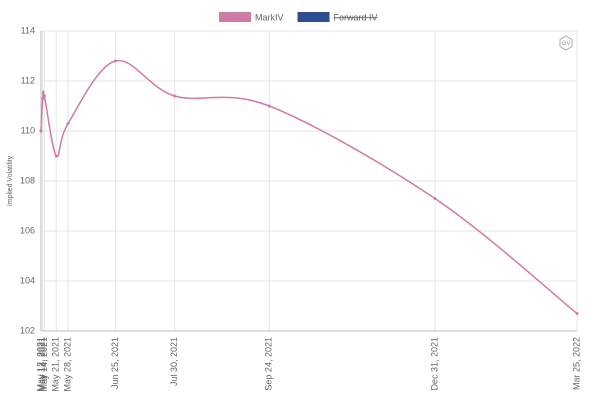 Image resolution: width=590 pixels, height=406 pixels. What do you see at coordinates (28, 30) in the screenshot?
I see `y-tick-label: 114` at bounding box center [28, 30].